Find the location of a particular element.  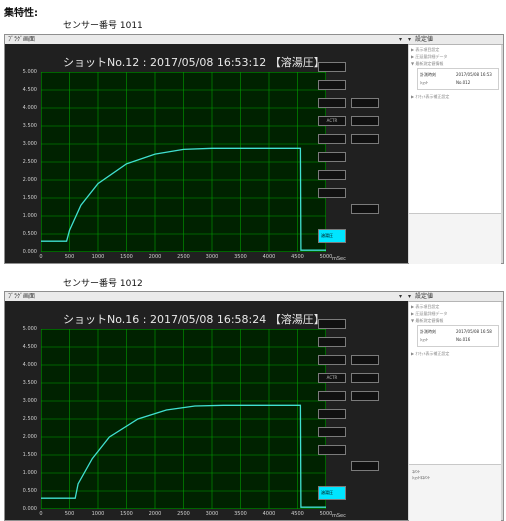

x-tick-label: 4500 is located at coordinates (297, 514).